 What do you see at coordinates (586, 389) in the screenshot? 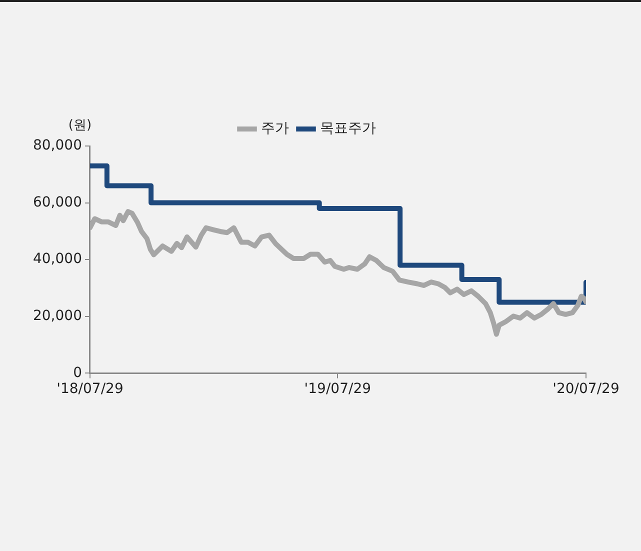
I see `x-tick-label: '20/07/29` at bounding box center [586, 389].